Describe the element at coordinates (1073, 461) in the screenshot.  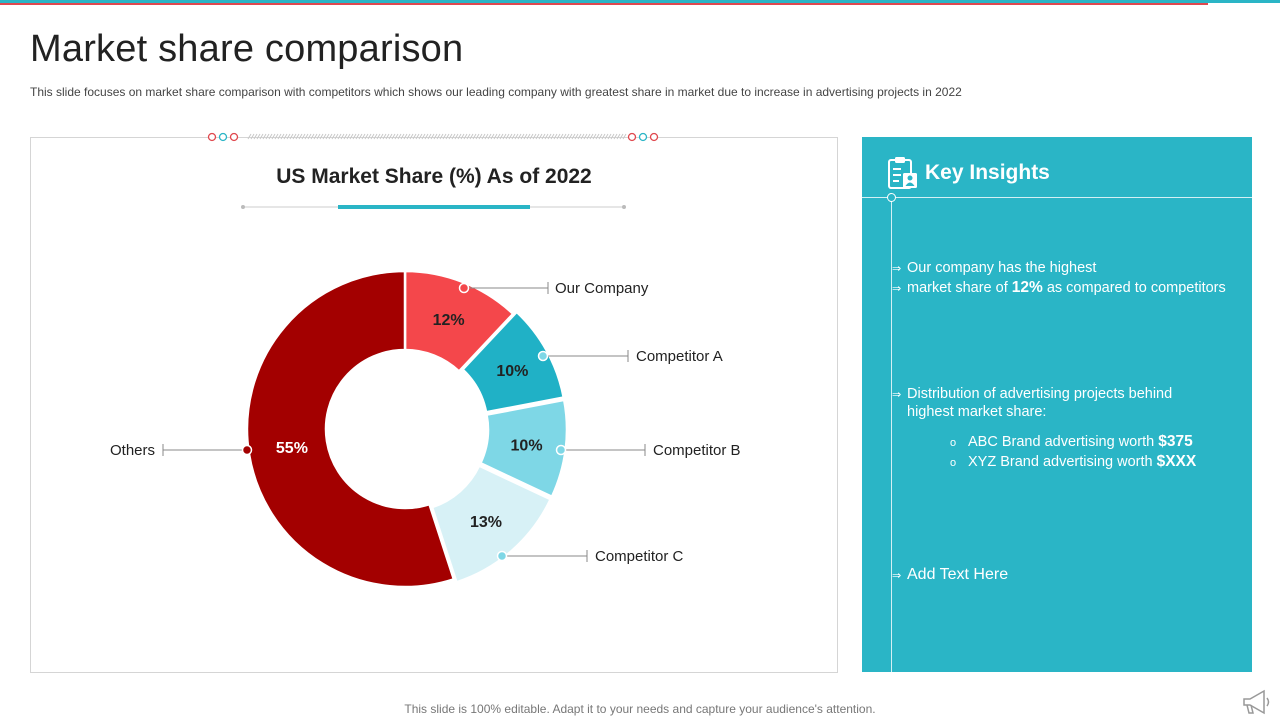
I see `insight-sub-item: o XYZ Brand advertising worth $XXX` at that location.